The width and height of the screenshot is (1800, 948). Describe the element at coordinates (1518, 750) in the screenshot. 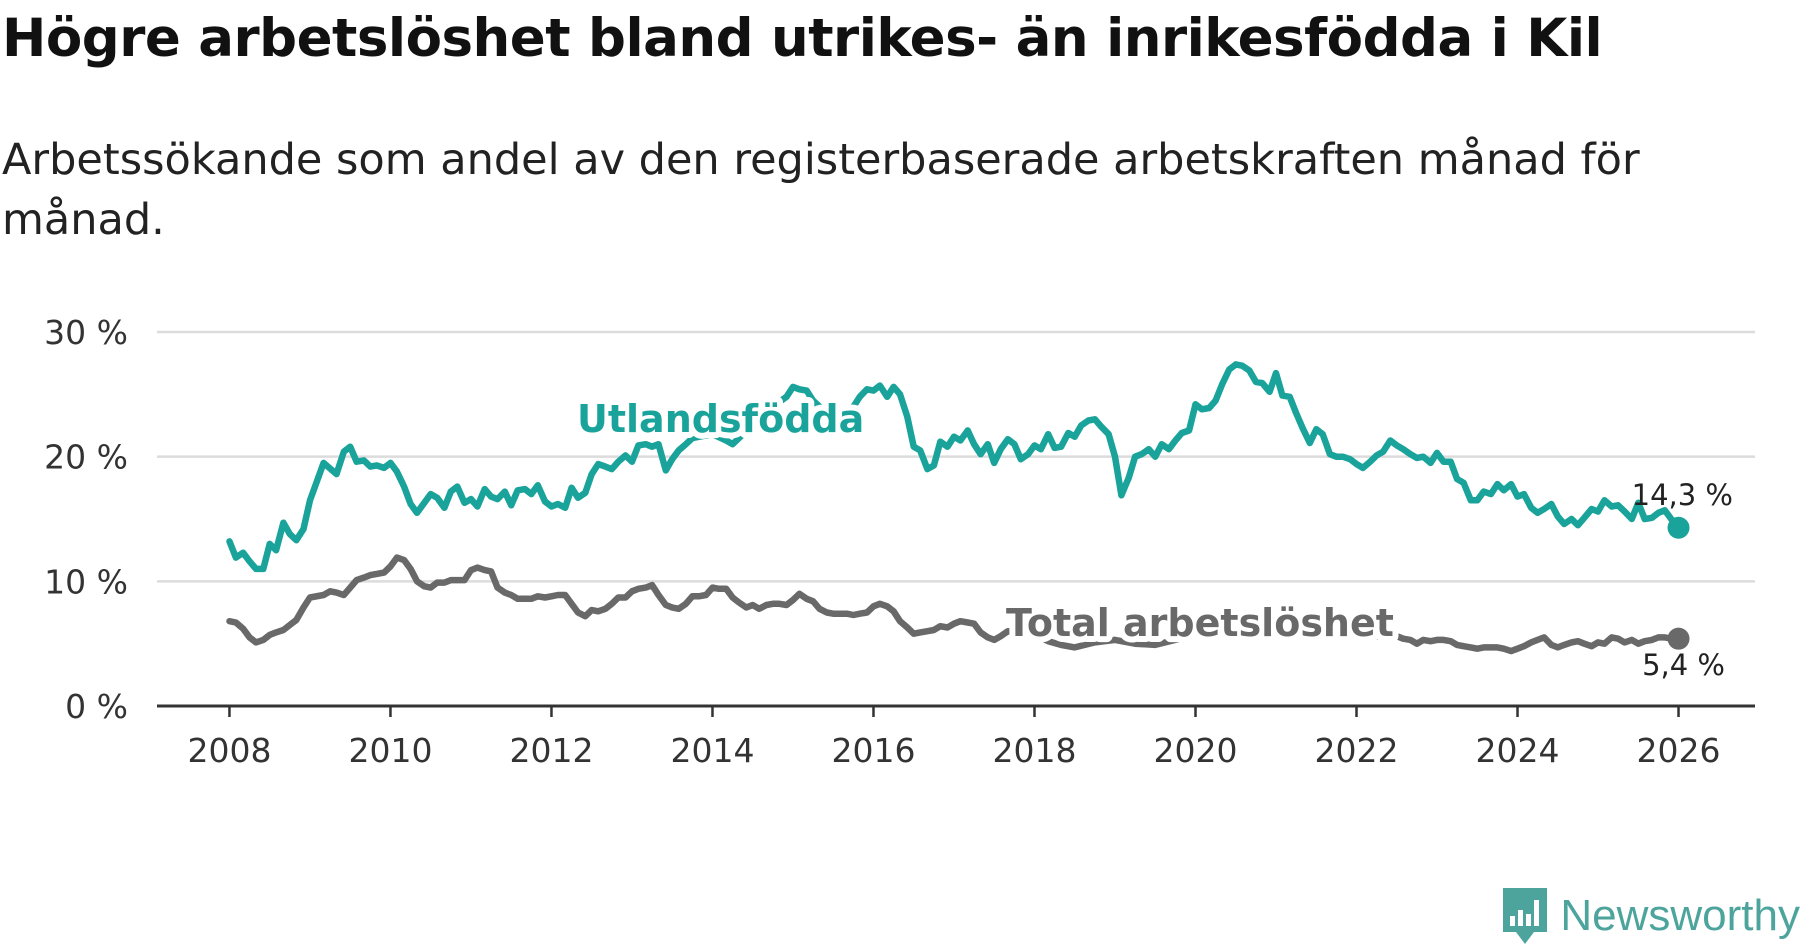

I see `x-tick-label: 2024` at that location.